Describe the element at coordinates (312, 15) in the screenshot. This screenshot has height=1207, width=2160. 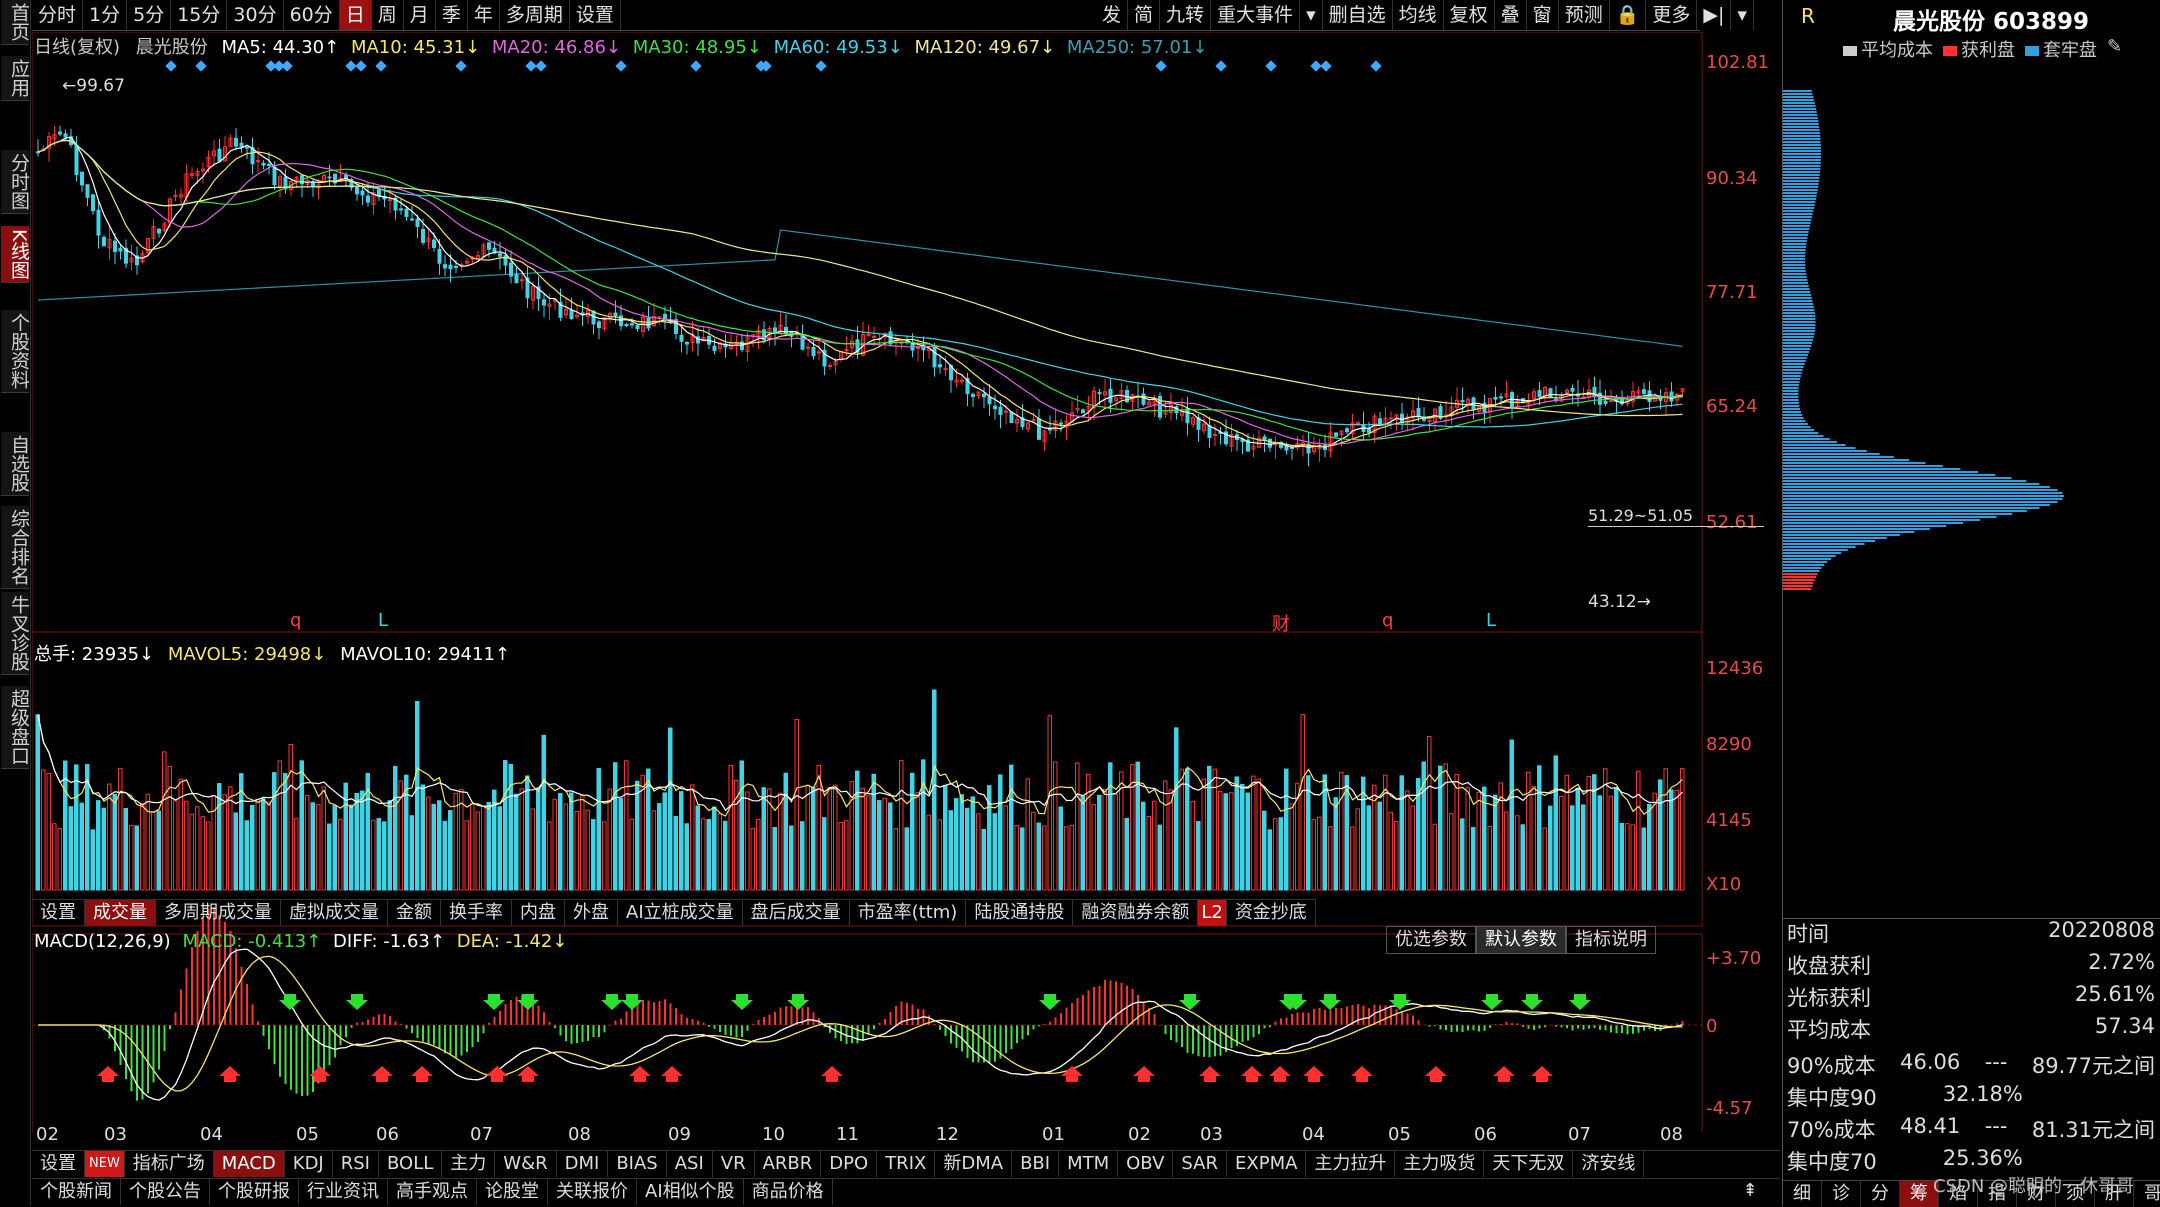
I see `period-tab-5: 60分` at that location.